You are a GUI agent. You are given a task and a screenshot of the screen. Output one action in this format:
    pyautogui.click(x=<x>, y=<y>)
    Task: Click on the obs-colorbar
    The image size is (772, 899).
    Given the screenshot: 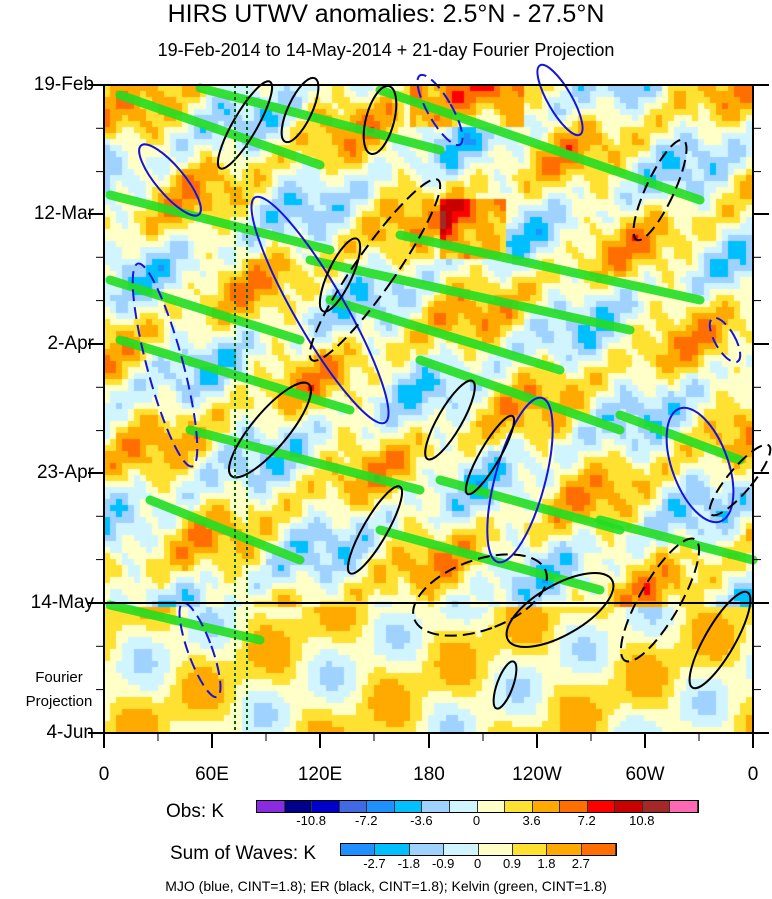 What is the action you would take?
    pyautogui.click(x=477, y=806)
    